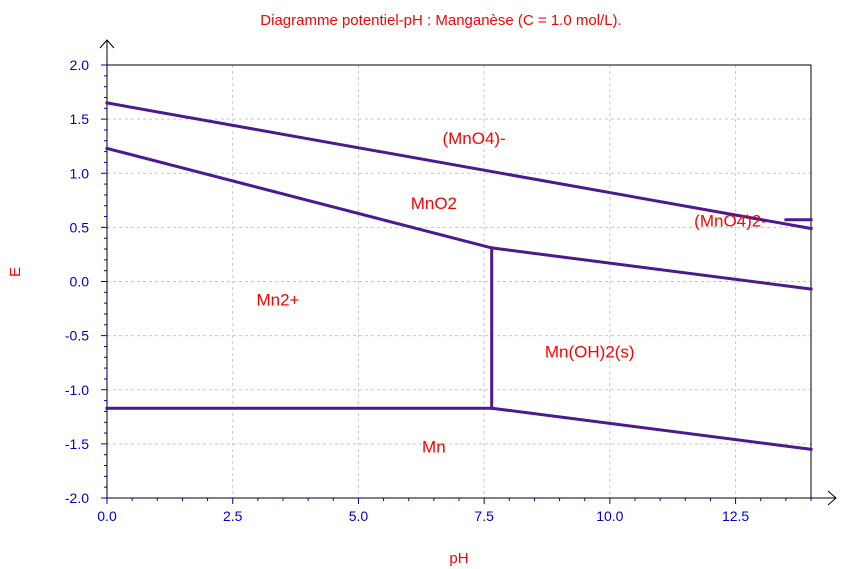  Describe the element at coordinates (80, 227) in the screenshot. I see `y-tick-label-5: 0.5` at that location.